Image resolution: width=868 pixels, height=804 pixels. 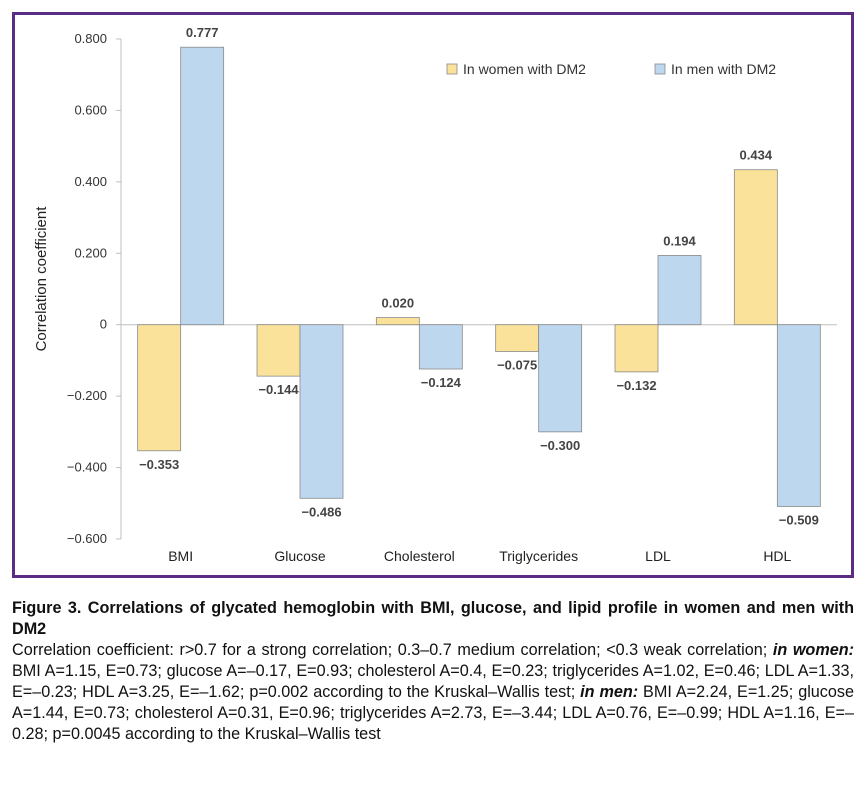 What do you see at coordinates (723, 69) in the screenshot?
I see `legend-label-men: In men with DM2` at bounding box center [723, 69].